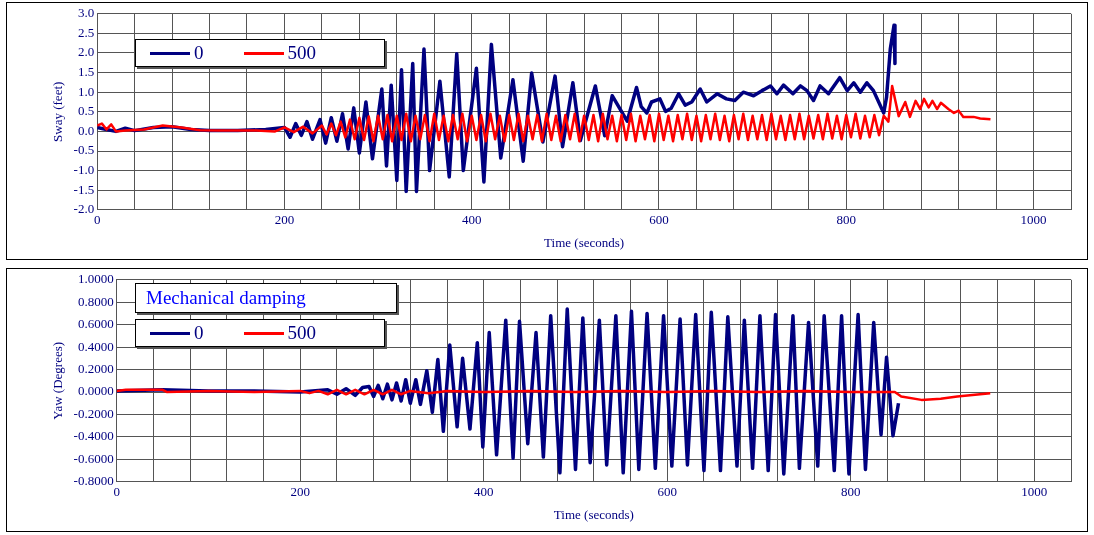  Describe the element at coordinates (84, 170) in the screenshot. I see `y-tick-label: -1.0` at that location.